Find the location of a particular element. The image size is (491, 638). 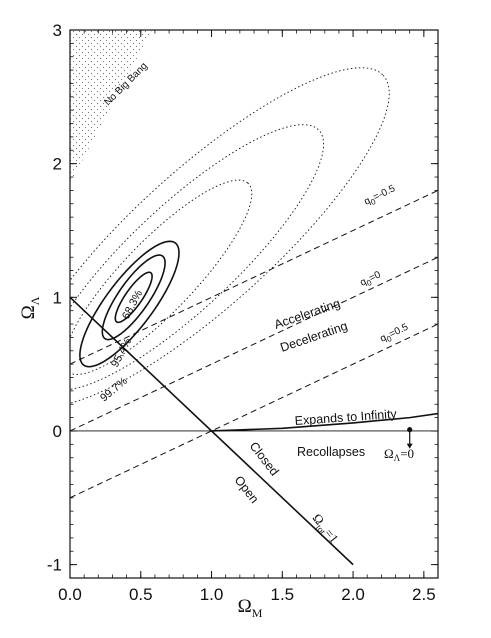

x-tick-label: 2.5 is located at coordinates (424, 594).